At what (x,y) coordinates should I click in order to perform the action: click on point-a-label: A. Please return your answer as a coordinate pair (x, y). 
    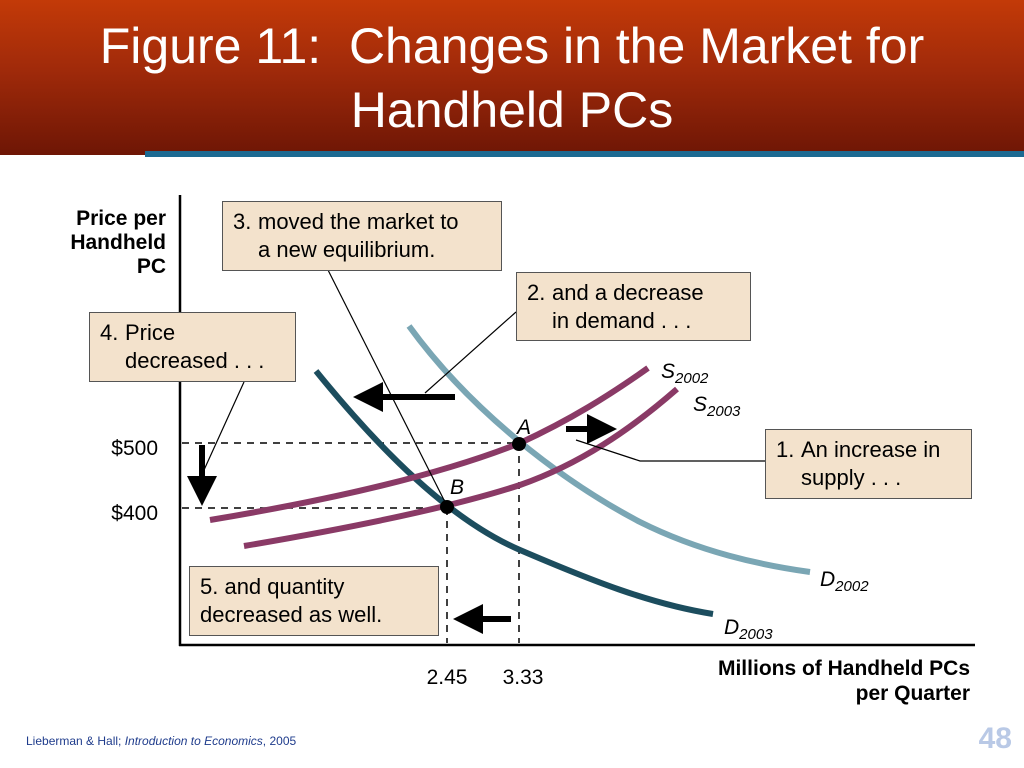
    Looking at the image, I should click on (523, 427).